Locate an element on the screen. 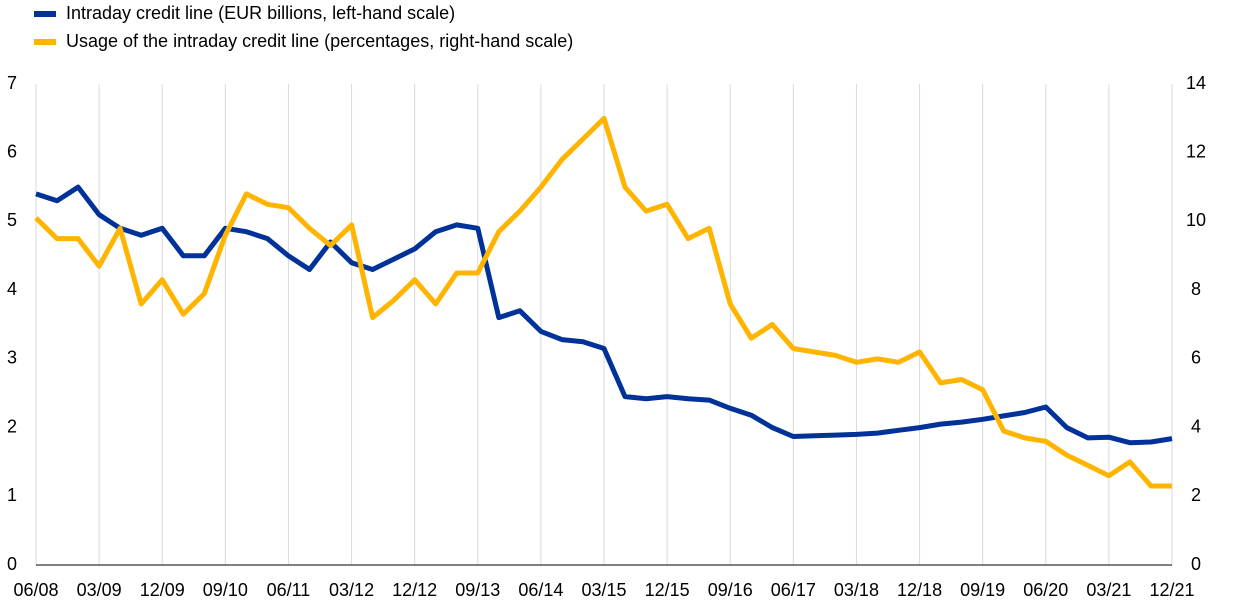 The height and width of the screenshot is (610, 1240). y2-tick-label: 12 is located at coordinates (1196, 151).